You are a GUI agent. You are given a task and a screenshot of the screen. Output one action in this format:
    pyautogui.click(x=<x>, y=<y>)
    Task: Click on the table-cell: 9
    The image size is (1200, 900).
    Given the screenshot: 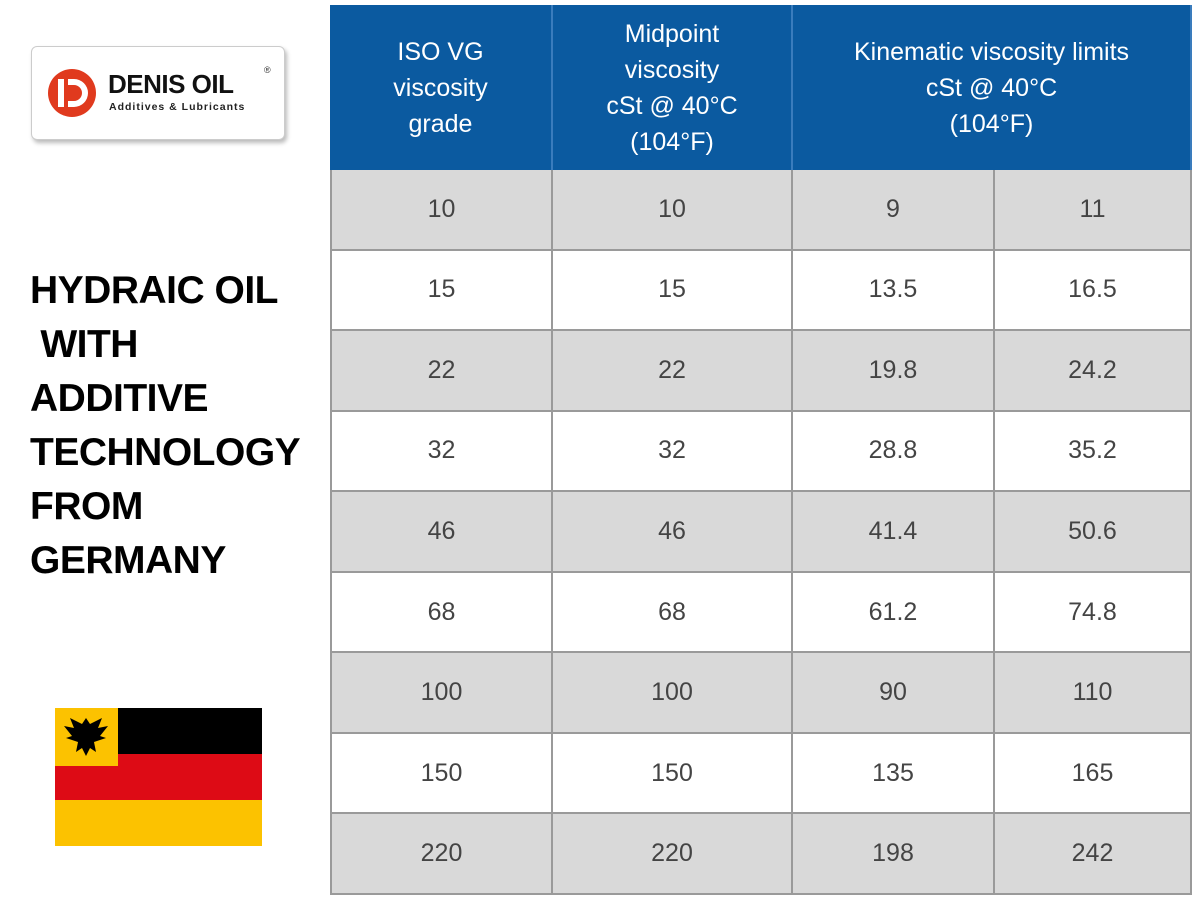 What is the action you would take?
    pyautogui.click(x=894, y=210)
    